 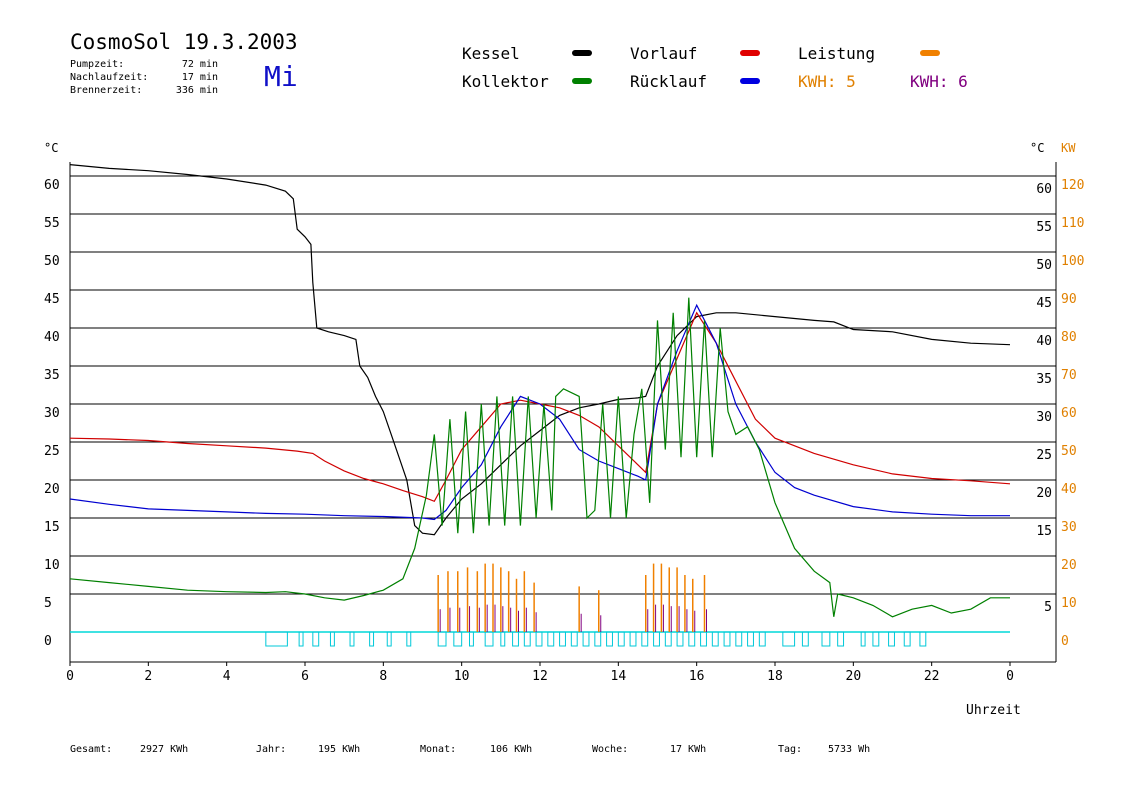 What do you see at coordinates (1069, 299) in the screenshot?
I see `y-right-power-tick-label: 90` at bounding box center [1069, 299].